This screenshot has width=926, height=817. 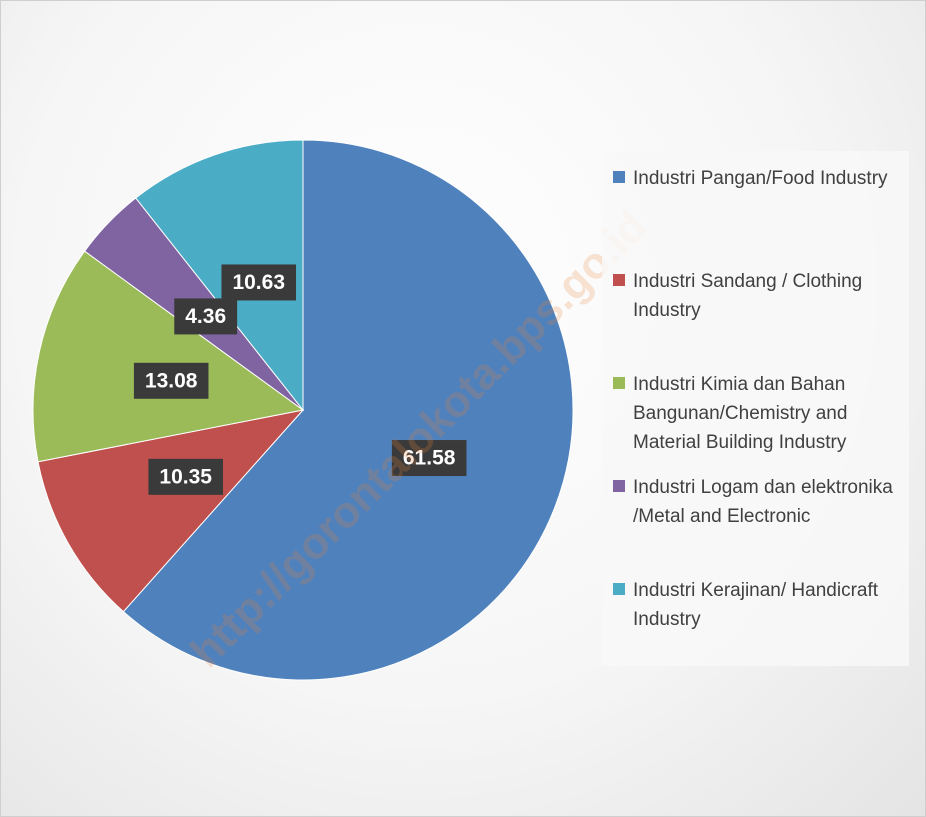 What do you see at coordinates (756, 605) in the screenshot?
I see `legend-label: Industri Kerajinan/ Handicraft Industry` at bounding box center [756, 605].